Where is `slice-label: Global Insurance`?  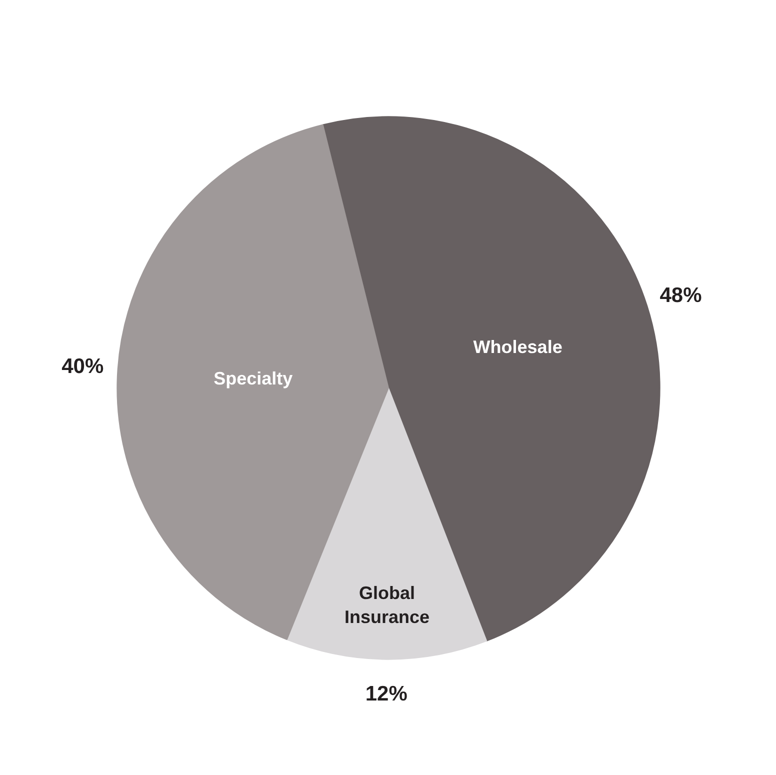 slice-label: Global Insurance is located at coordinates (387, 604).